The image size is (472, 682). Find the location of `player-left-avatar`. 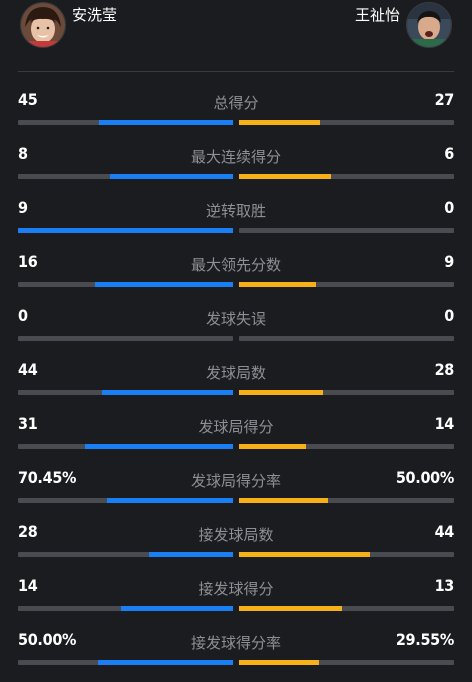

player-left-avatar is located at coordinates (43, 25).